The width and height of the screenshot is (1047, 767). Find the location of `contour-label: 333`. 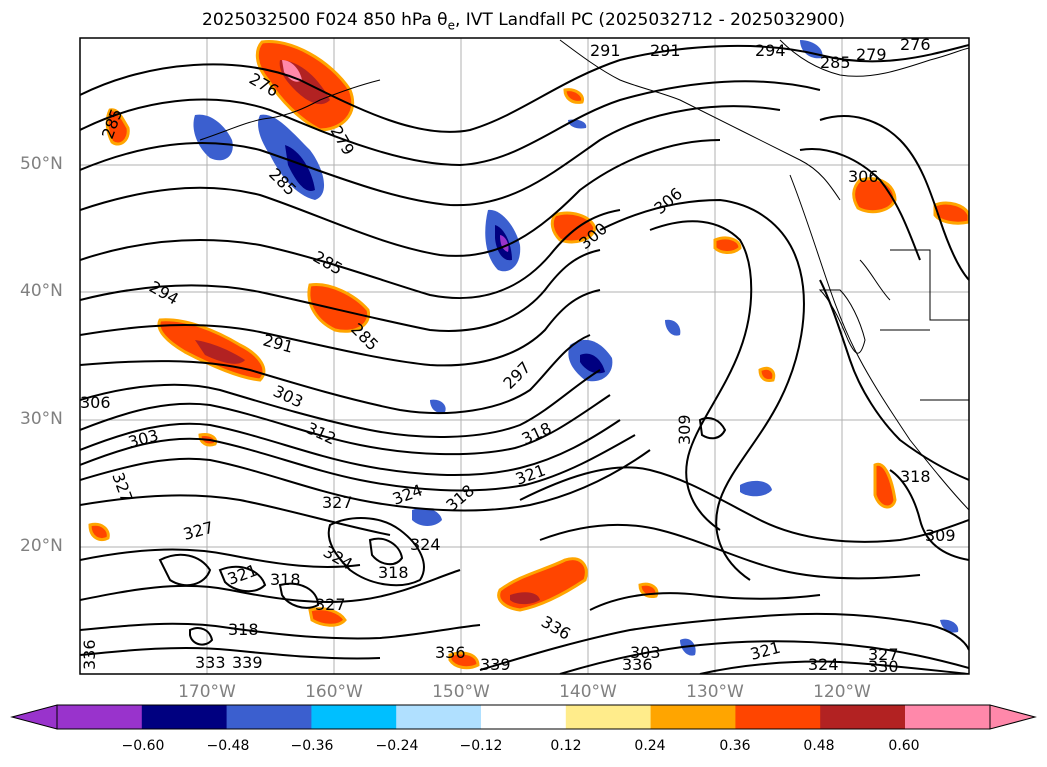

contour-label: 333 is located at coordinates (210, 662).